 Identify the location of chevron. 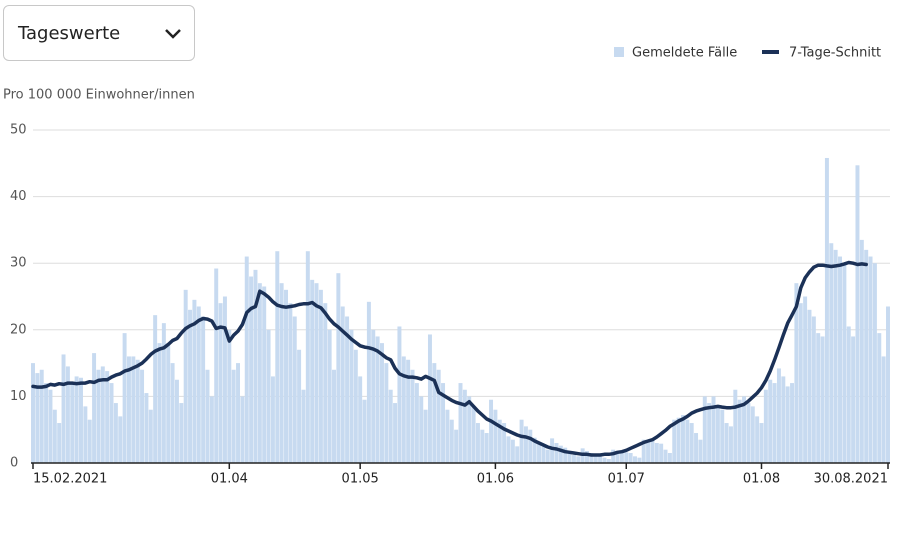
(173, 34).